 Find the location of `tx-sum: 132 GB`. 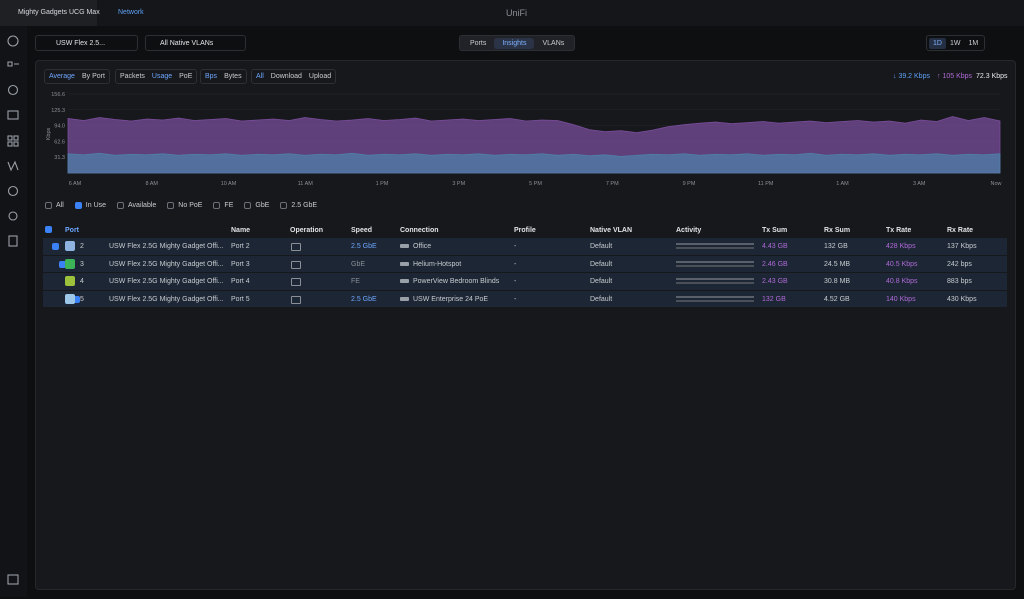

tx-sum: 132 GB is located at coordinates (774, 299).